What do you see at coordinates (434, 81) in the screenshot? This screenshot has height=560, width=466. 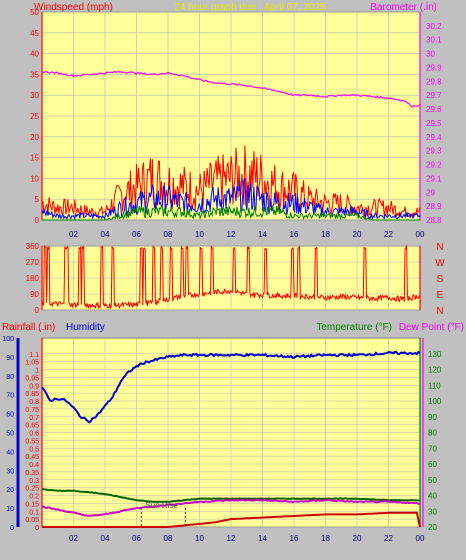 I see `barometer-tick-label: 29.8` at bounding box center [434, 81].